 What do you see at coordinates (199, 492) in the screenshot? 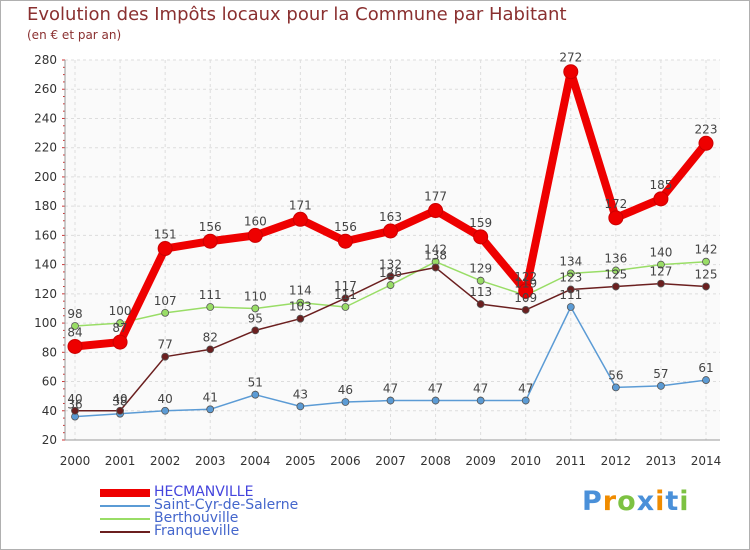
I see `legend-item: HECMANVILLE` at bounding box center [199, 492].